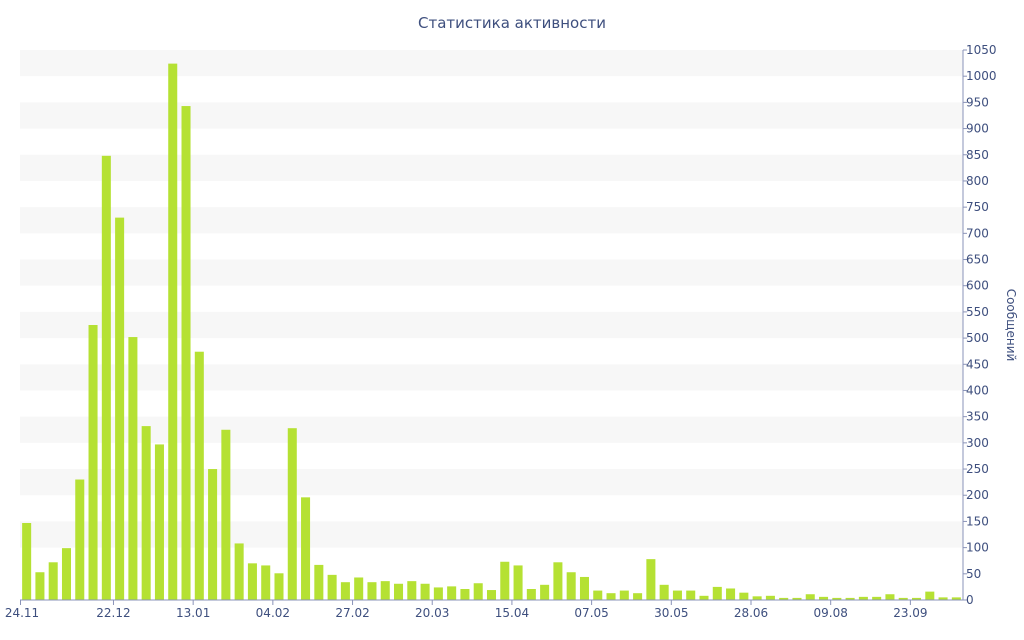  What do you see at coordinates (977, 102) in the screenshot?
I see `y-tick-label: 950` at bounding box center [977, 102].